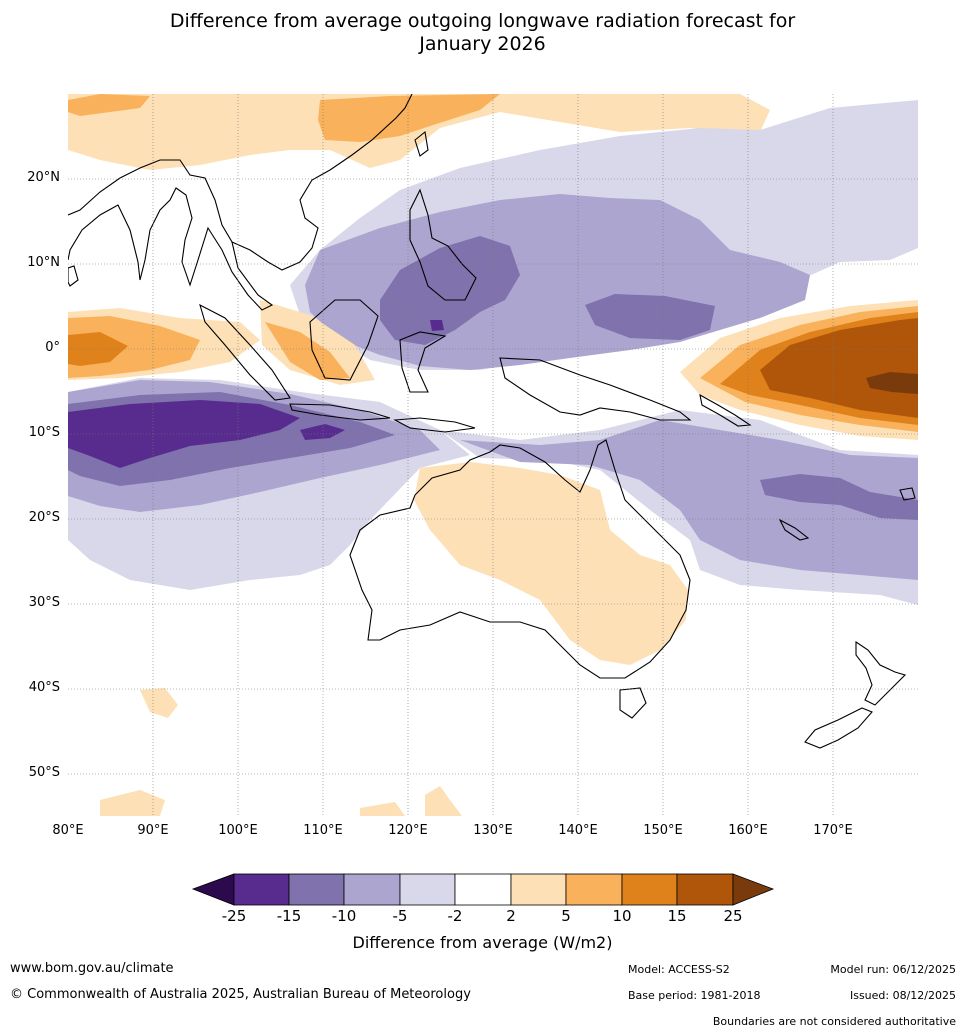  I want to click on lon-label-130e: 130°E, so click(493, 830).